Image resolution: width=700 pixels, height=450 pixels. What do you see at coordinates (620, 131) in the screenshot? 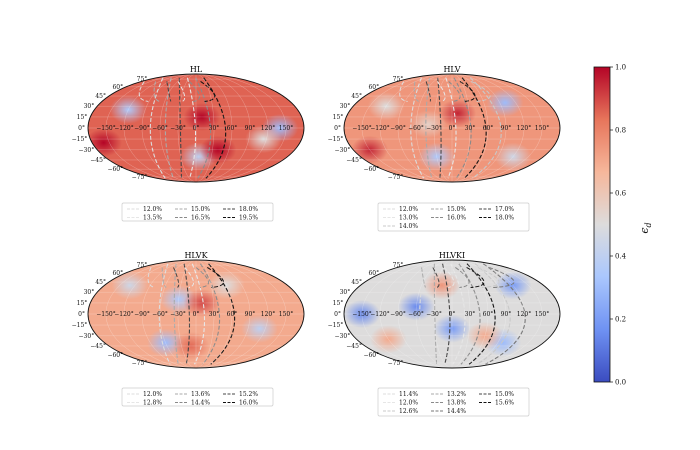
I see `colorbar-tick-label: 0.8` at bounding box center [620, 131].